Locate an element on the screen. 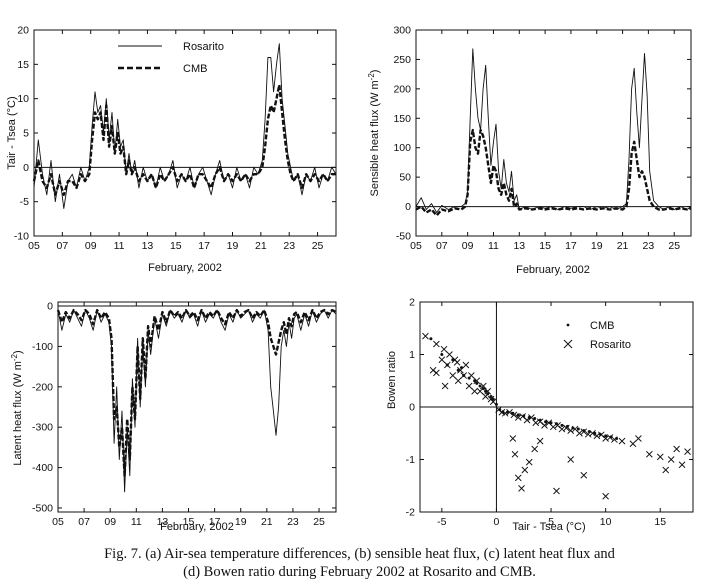 The height and width of the screenshot is (586, 719). panel-c-series-rosarito is located at coordinates (197, 401).